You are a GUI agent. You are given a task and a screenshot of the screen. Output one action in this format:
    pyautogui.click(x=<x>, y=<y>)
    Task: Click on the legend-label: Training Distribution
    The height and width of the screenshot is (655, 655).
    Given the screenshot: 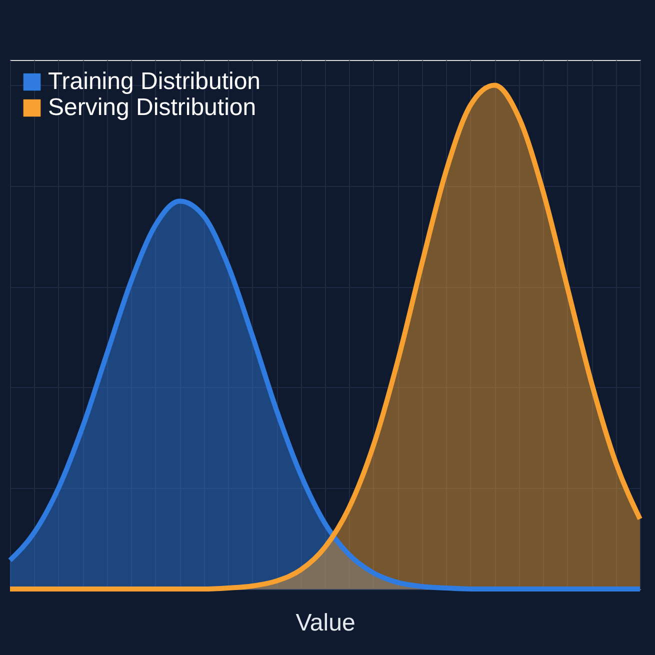 What is the action you would take?
    pyautogui.click(x=154, y=81)
    